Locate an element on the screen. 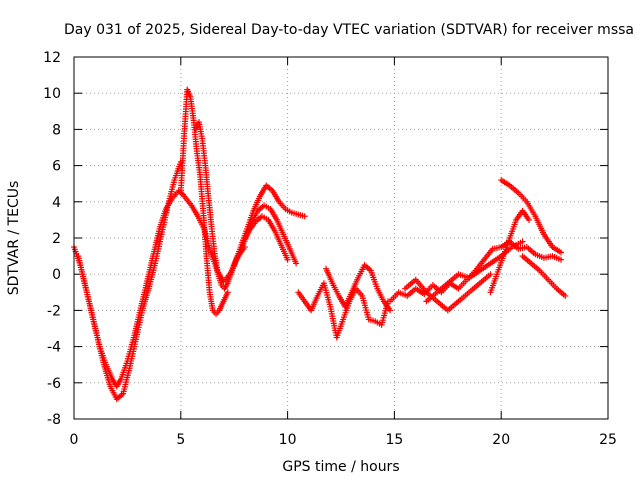 The height and width of the screenshot is (480, 640). y-tick-label: 8 is located at coordinates (56, 130).